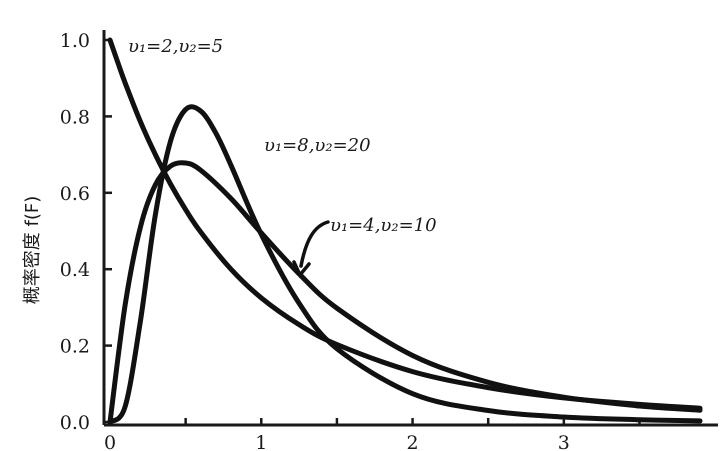 This screenshot has height=451, width=720. What do you see at coordinates (32, 250) in the screenshot?
I see `y-axis-title: 概率密度 f(F)` at bounding box center [32, 250].